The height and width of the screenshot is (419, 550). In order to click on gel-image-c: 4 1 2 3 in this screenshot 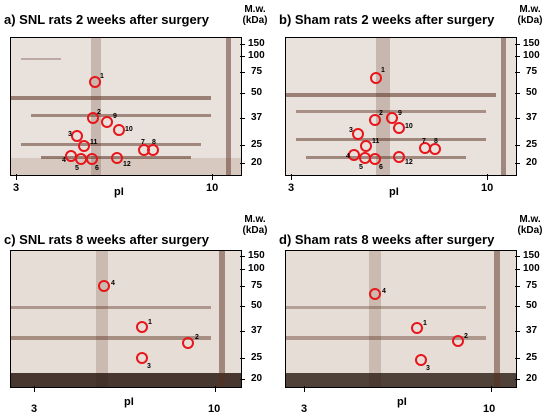, I will do `click(126, 319)`.